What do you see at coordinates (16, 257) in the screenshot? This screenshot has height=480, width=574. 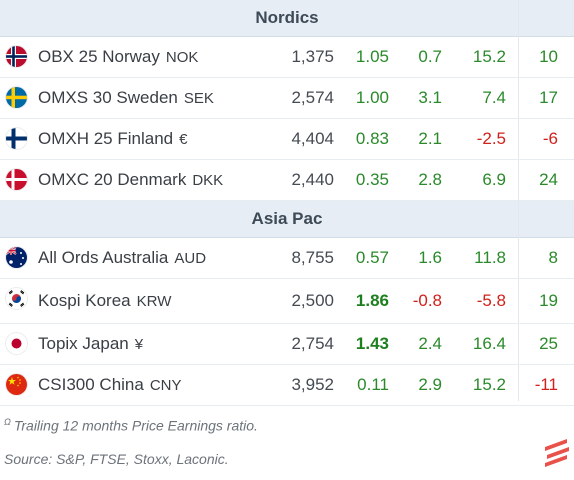 I see `flag-australia-icon` at bounding box center [16, 257].